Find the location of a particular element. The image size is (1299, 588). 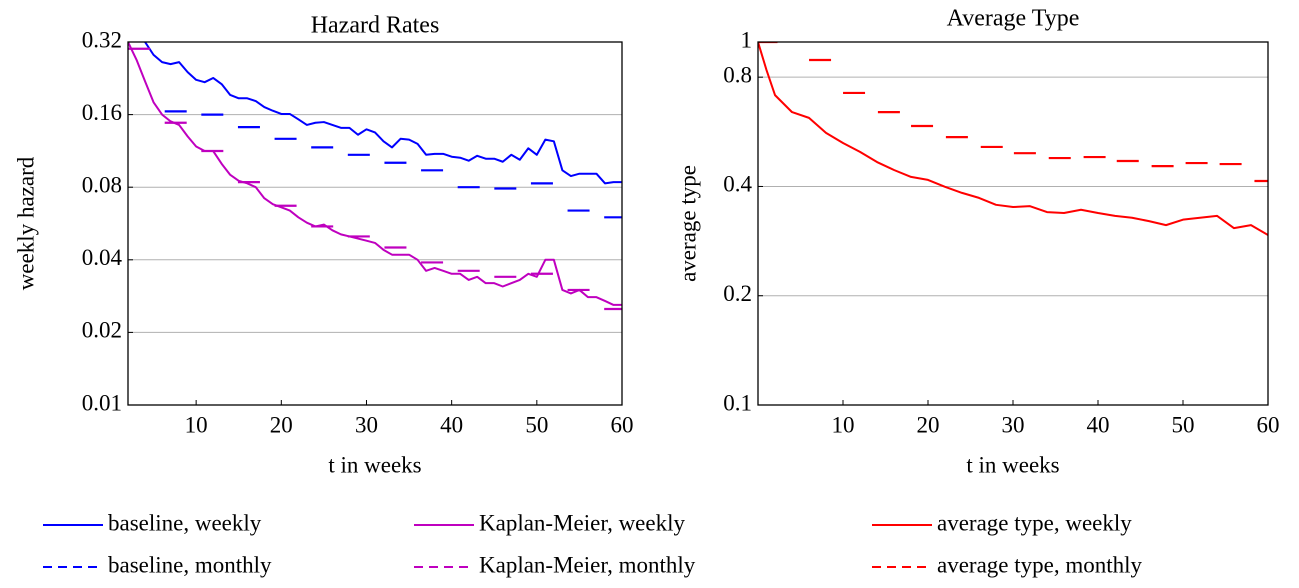

y-tick-label: 0.02 is located at coordinates (102, 330).